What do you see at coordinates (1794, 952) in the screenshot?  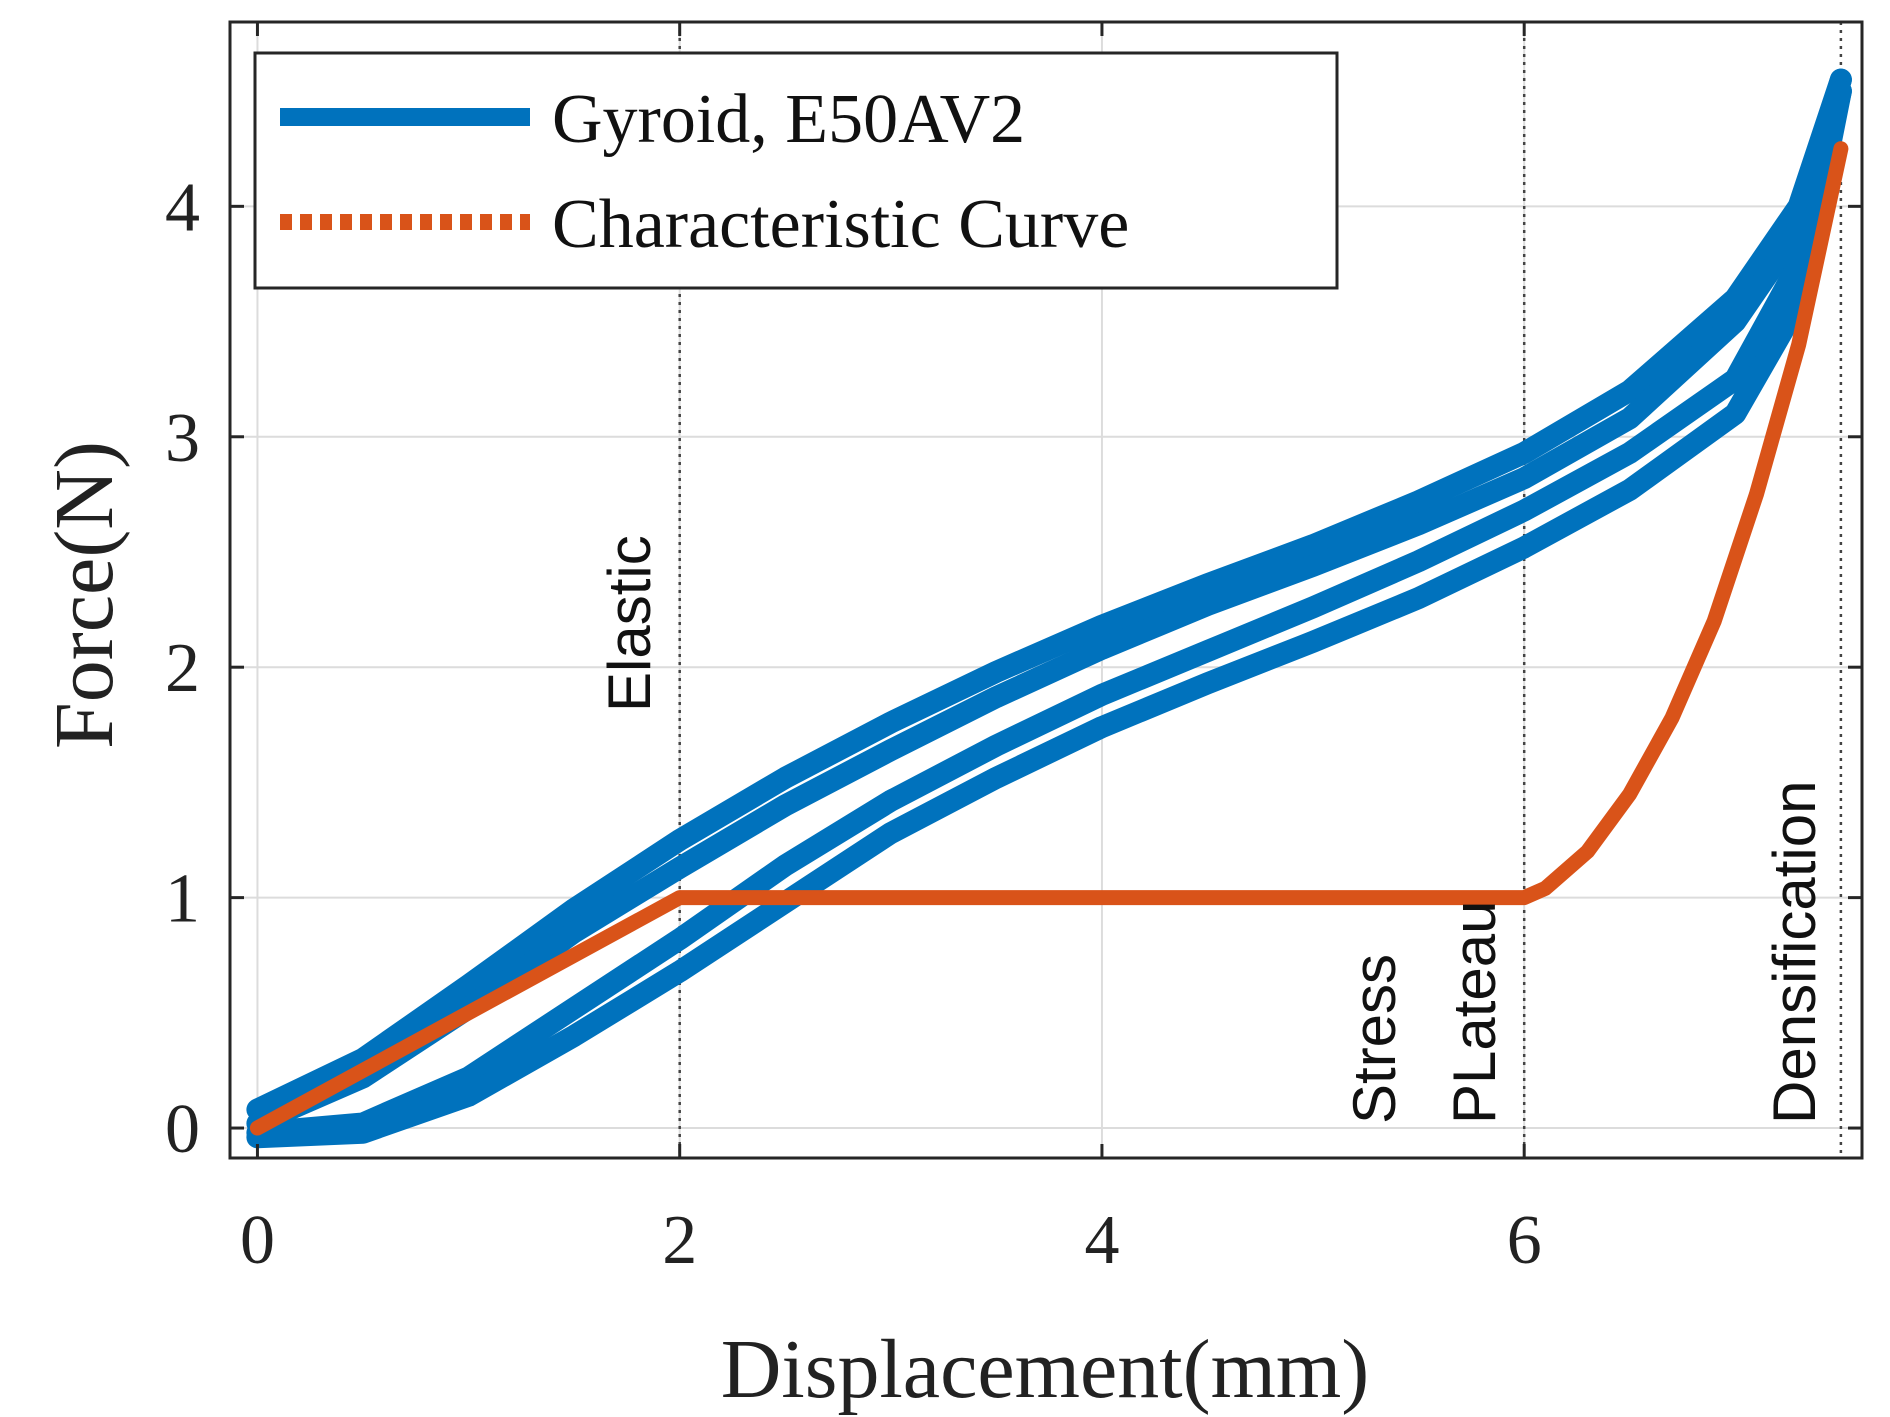 I see `densification-label: Densification` at bounding box center [1794, 952].